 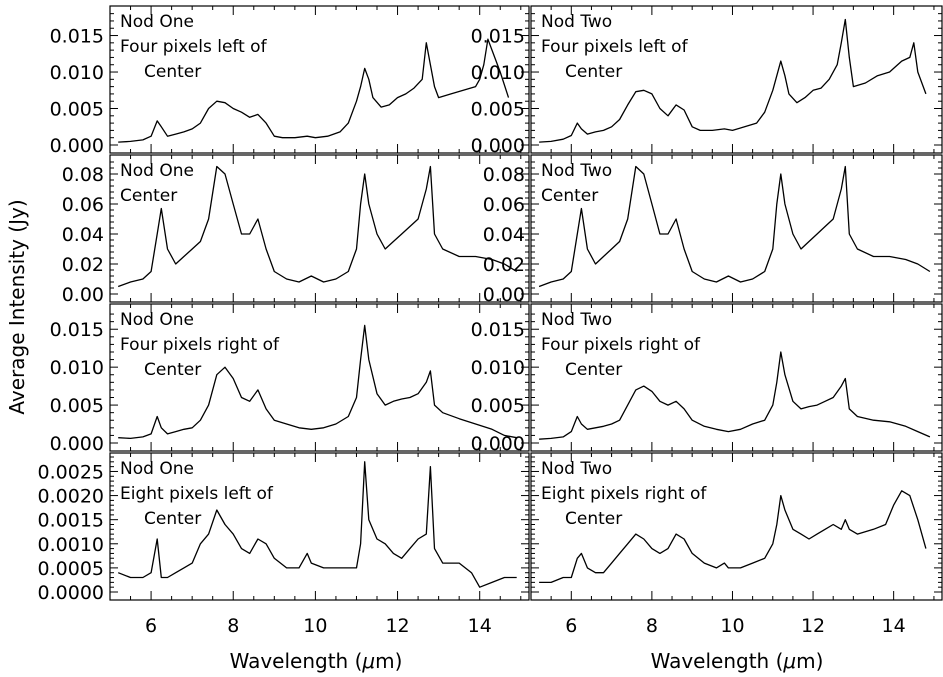 What do you see at coordinates (71, 569) in the screenshot?
I see `y-tick-label: 0.0005` at bounding box center [71, 569].